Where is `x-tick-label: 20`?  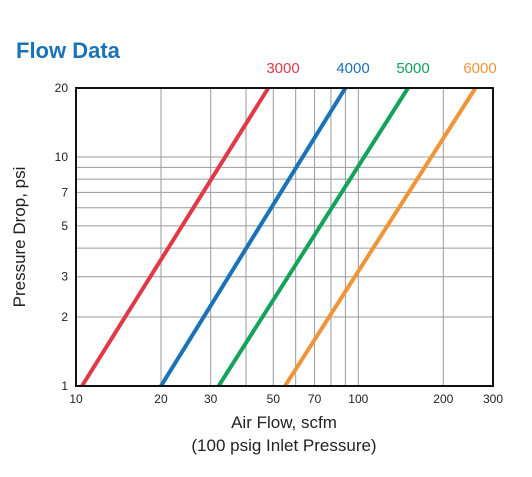
x-tick-label: 20 is located at coordinates (161, 399).